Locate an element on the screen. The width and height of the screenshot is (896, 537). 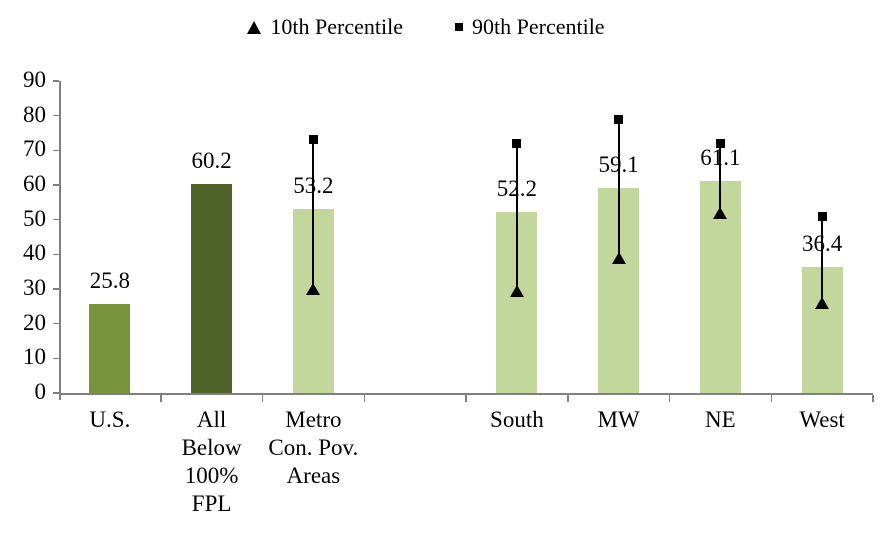
category-label: All Below 100% FPL is located at coordinates (211, 461).